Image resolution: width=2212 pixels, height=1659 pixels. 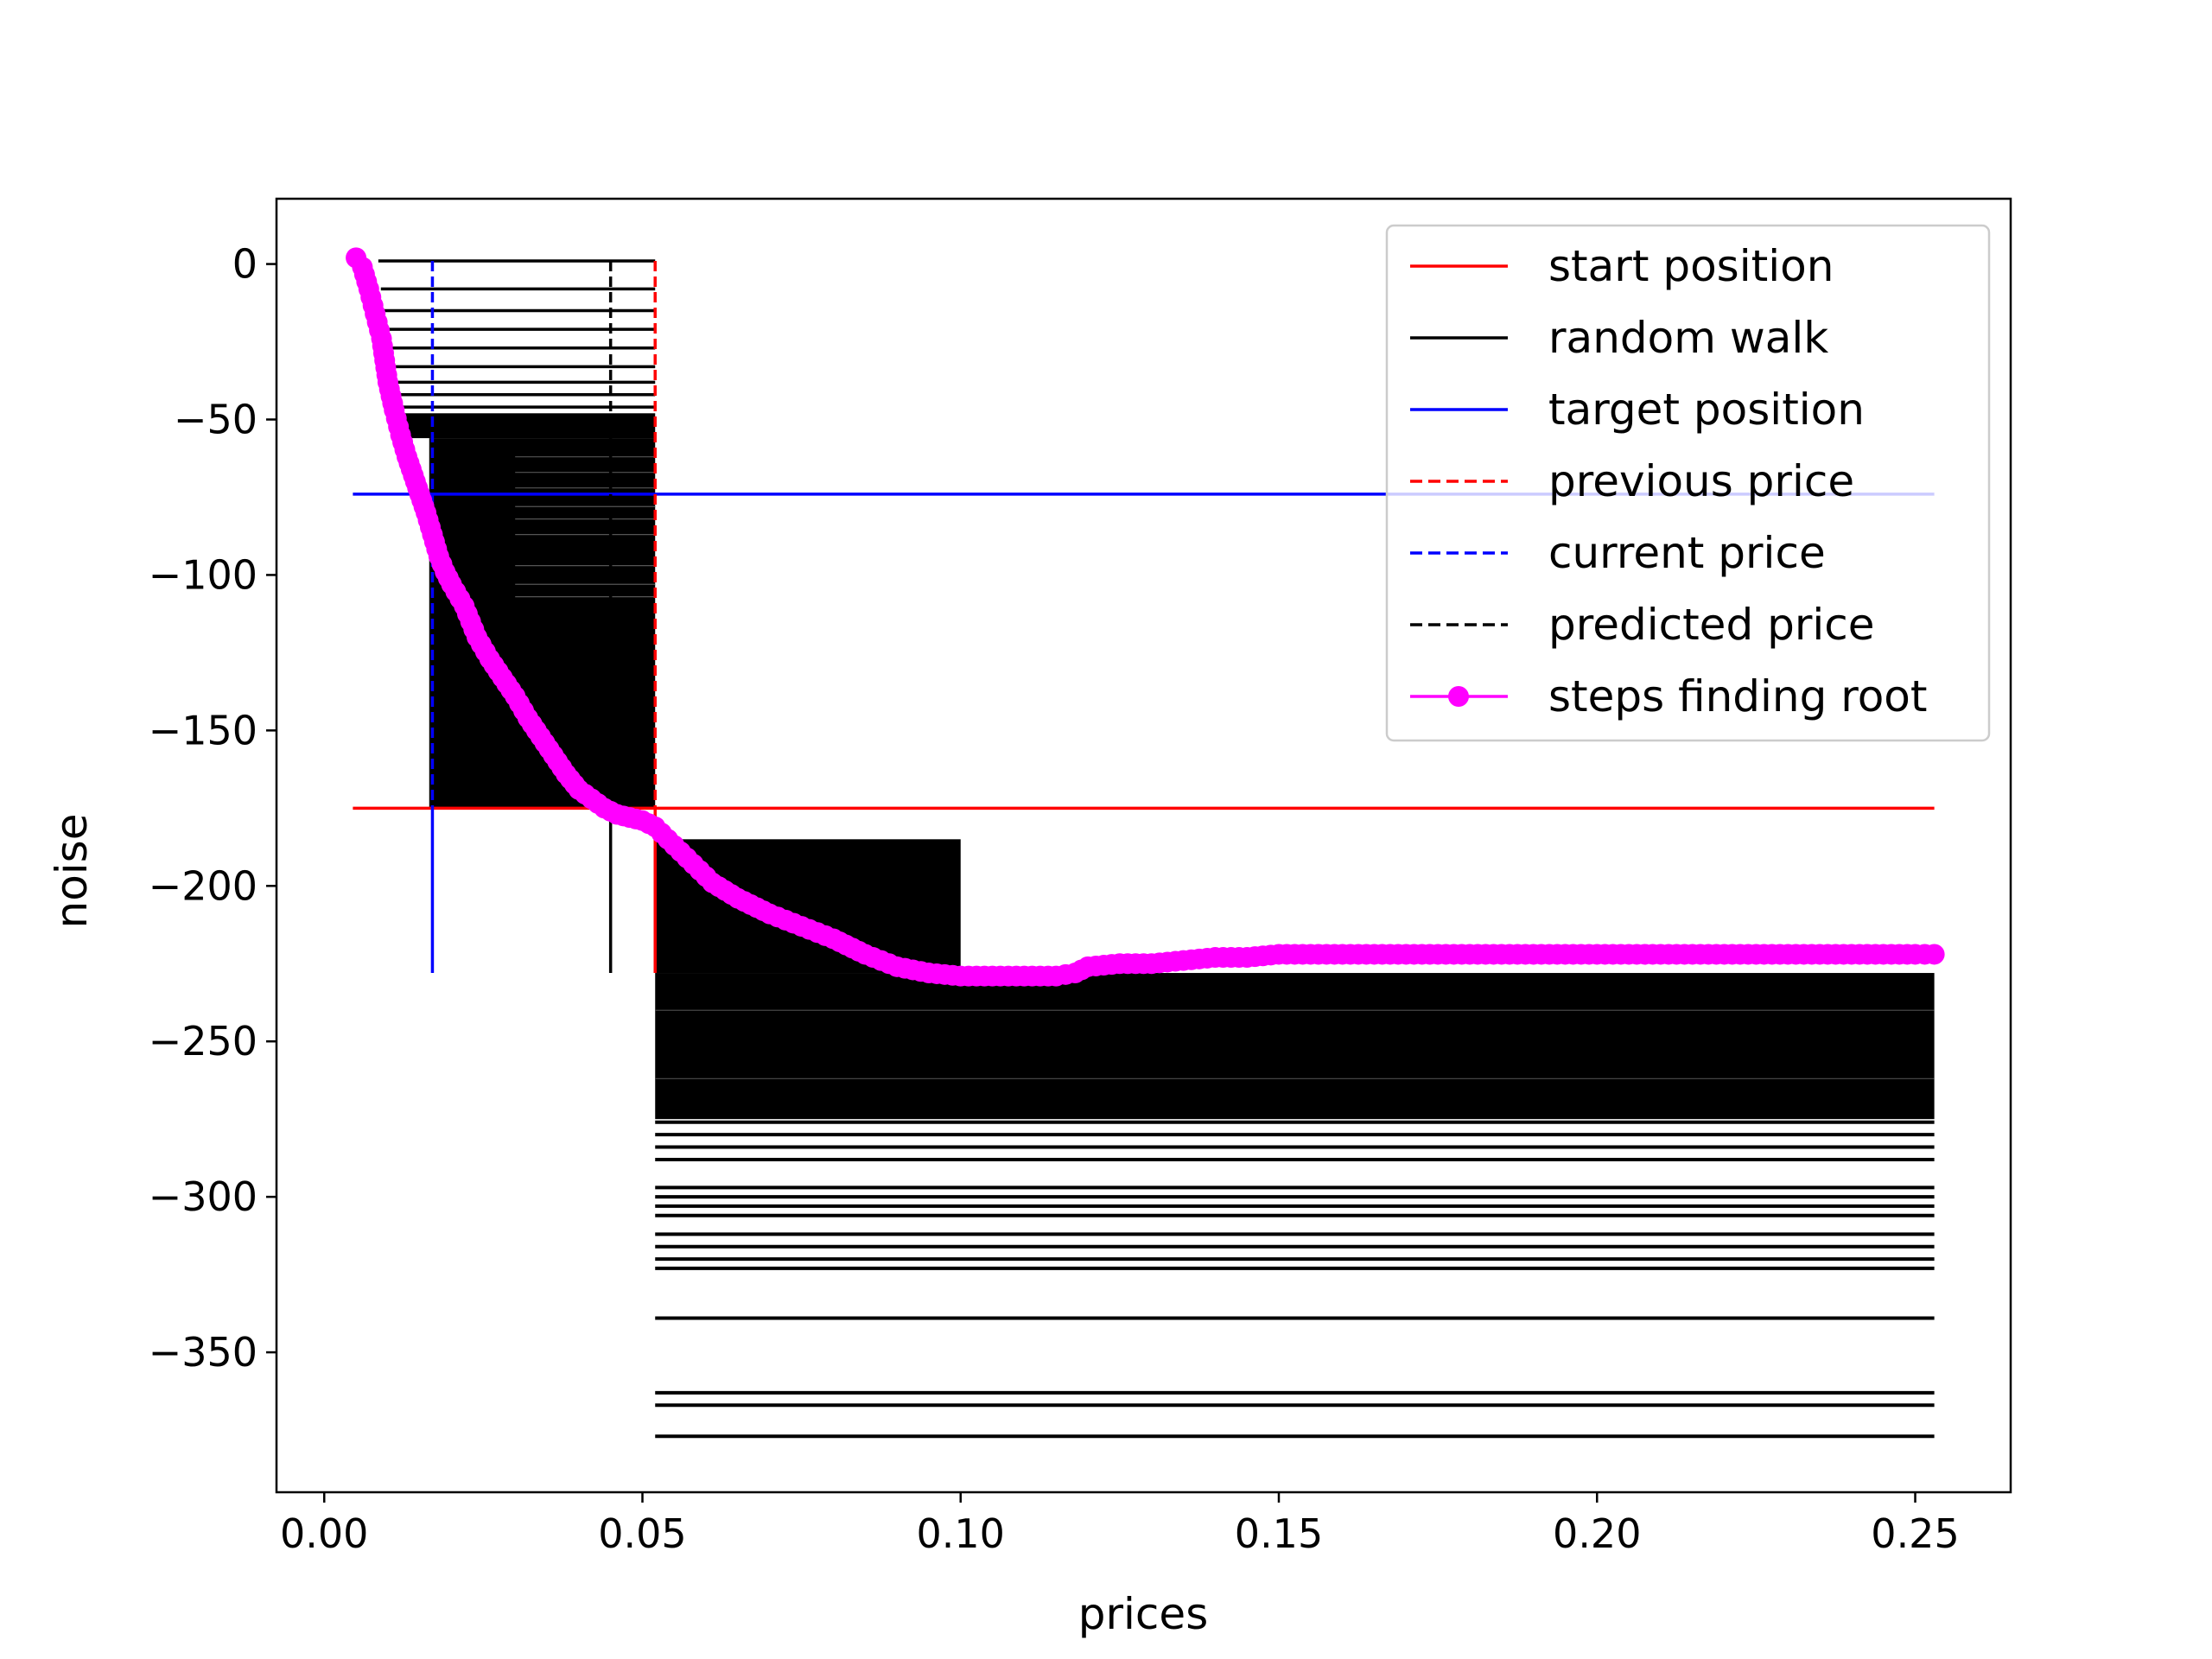 What do you see at coordinates (1711, 625) in the screenshot?
I see `legend-label-predicted: predicted price` at bounding box center [1711, 625].